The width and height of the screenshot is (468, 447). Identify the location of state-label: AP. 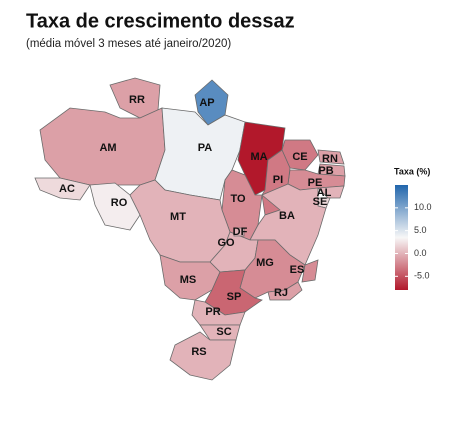
(206, 103).